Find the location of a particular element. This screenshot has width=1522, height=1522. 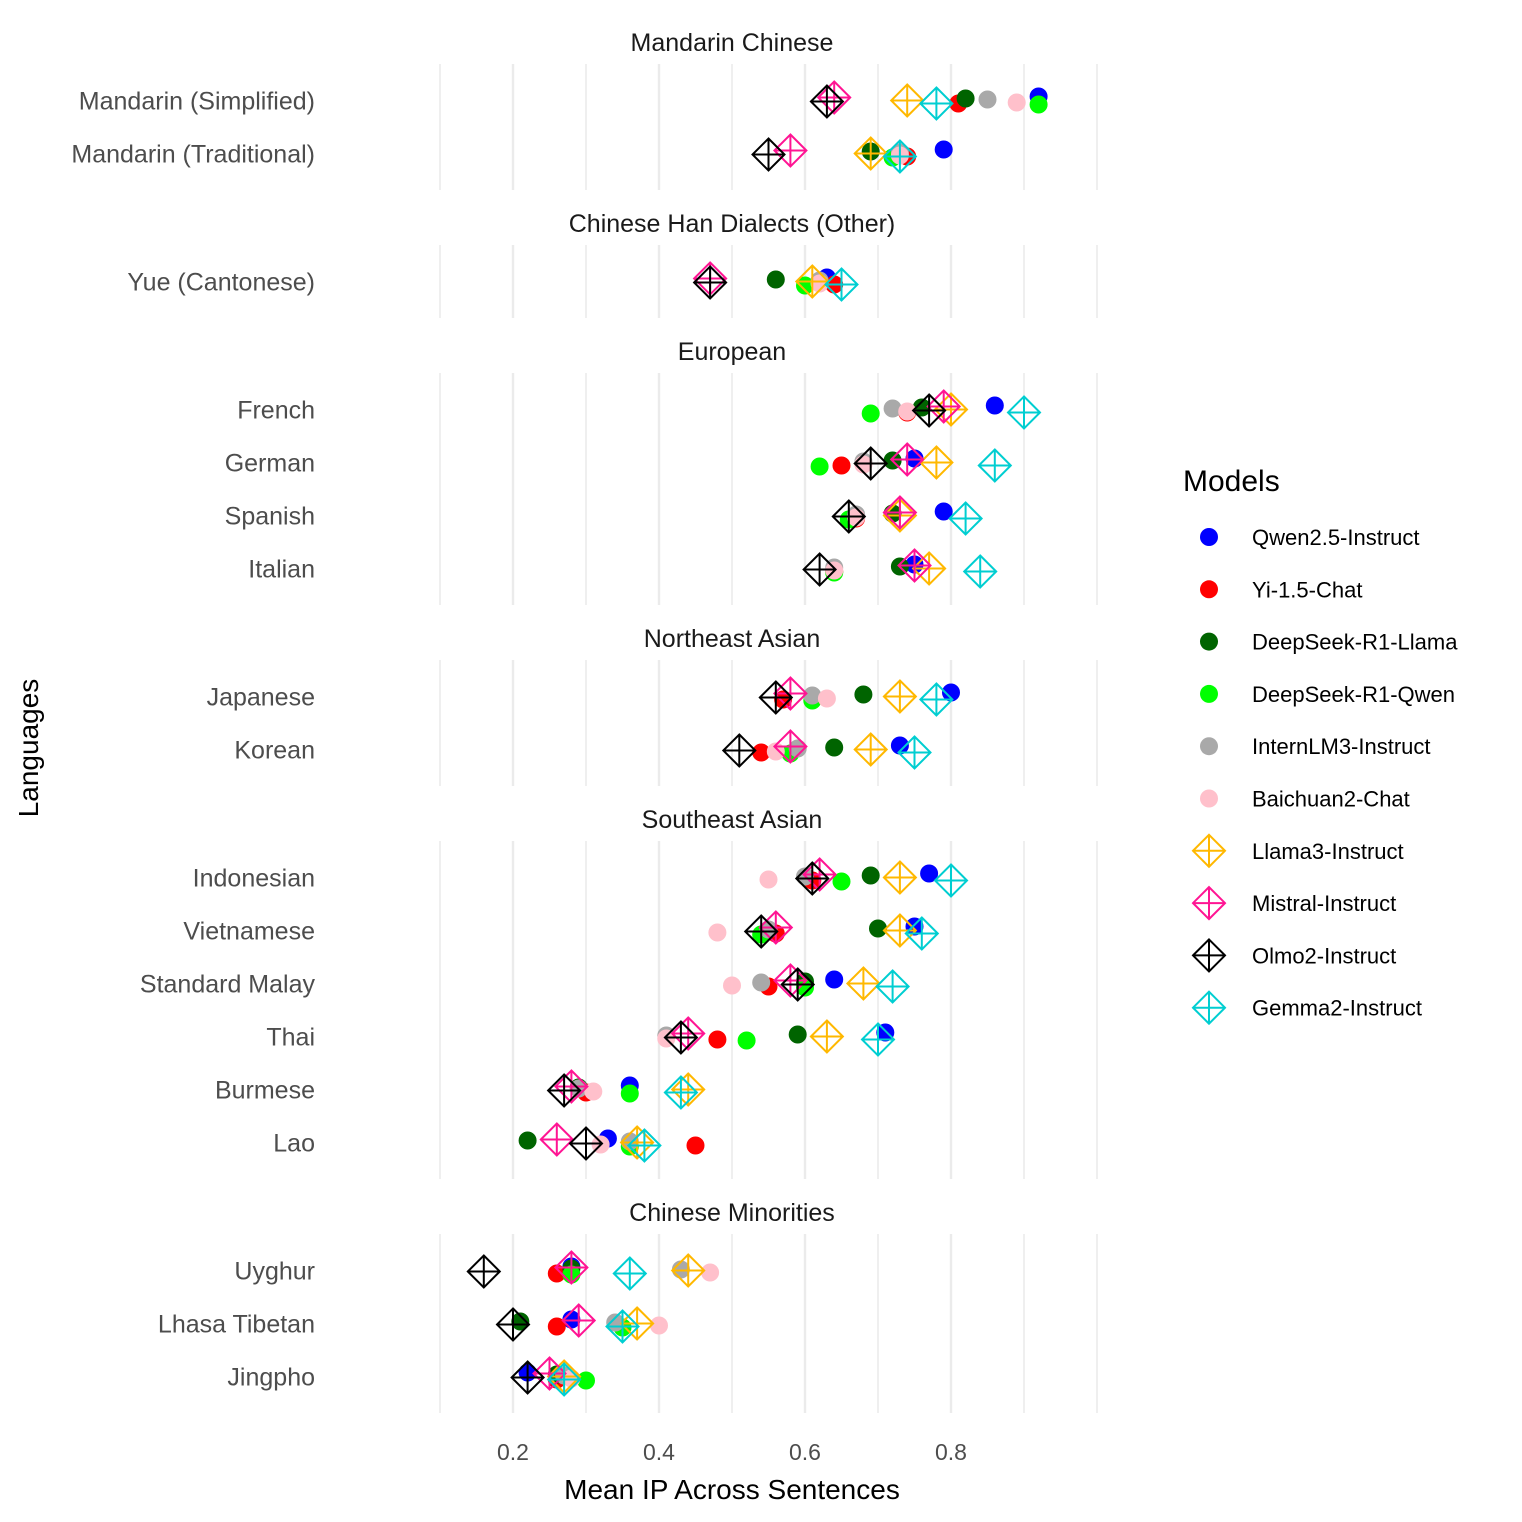

row-lhasa-tibetan: Lhasa Tibetan is located at coordinates (413, 1323).